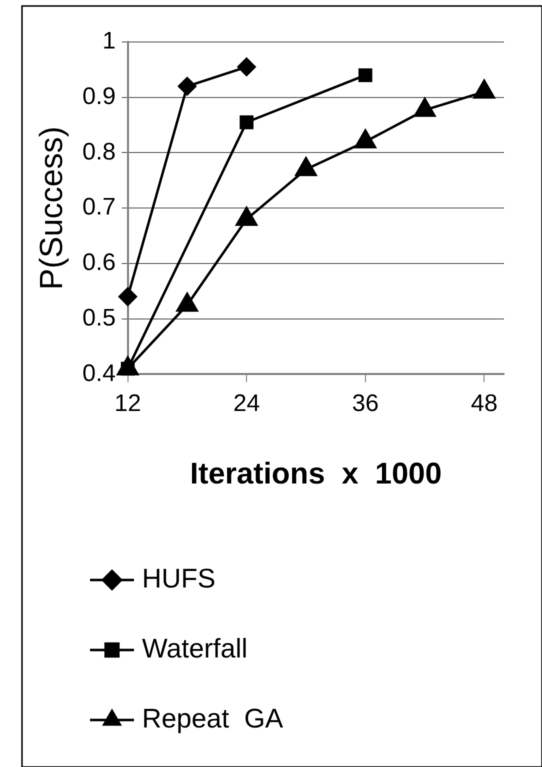 Image resolution: width=542 pixels, height=767 pixels. I want to click on x-tick-label: 48, so click(484, 404).